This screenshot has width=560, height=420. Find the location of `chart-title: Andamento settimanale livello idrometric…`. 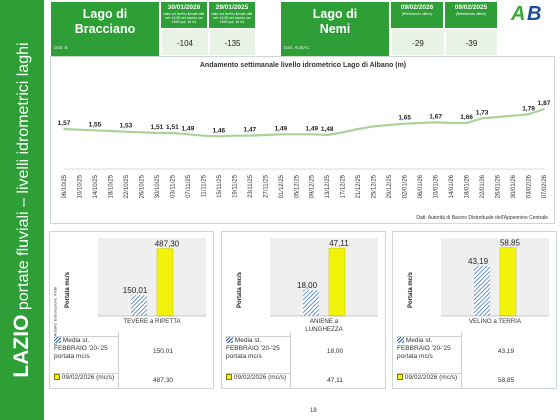

chart-title: Andamento settimanale livello idrometric… is located at coordinates (303, 65).